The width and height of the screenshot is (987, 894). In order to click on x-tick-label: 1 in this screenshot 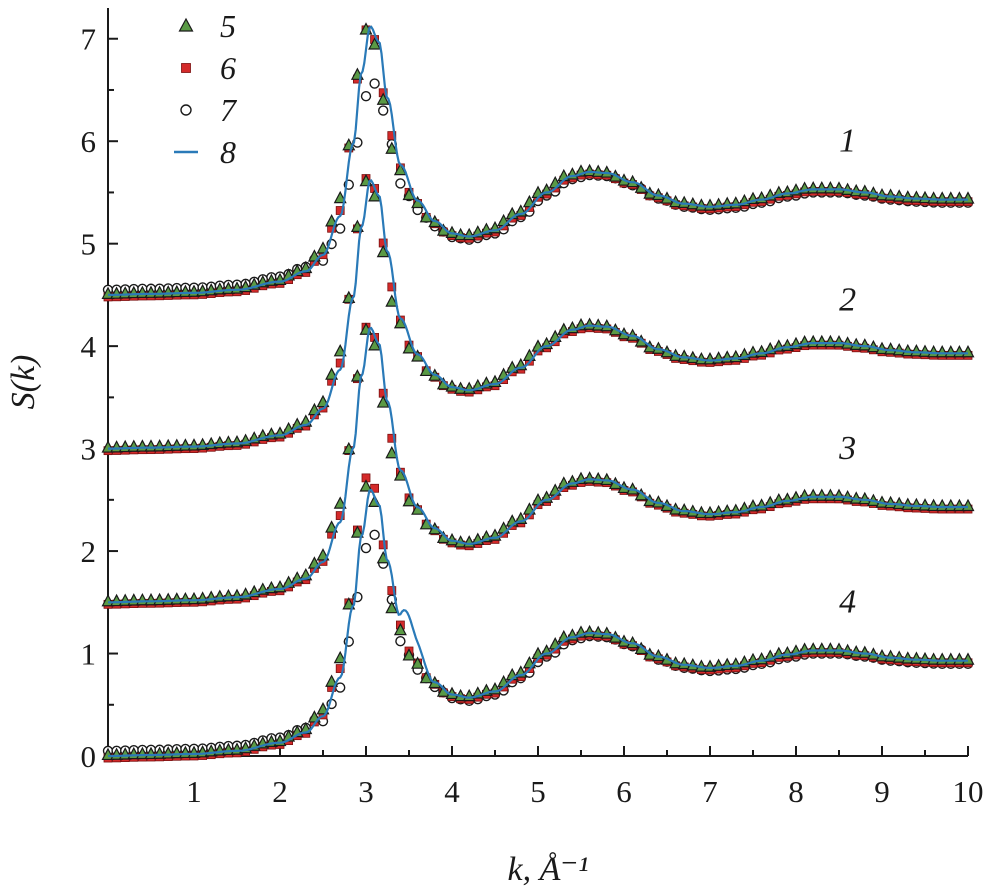, I will do `click(194, 791)`.